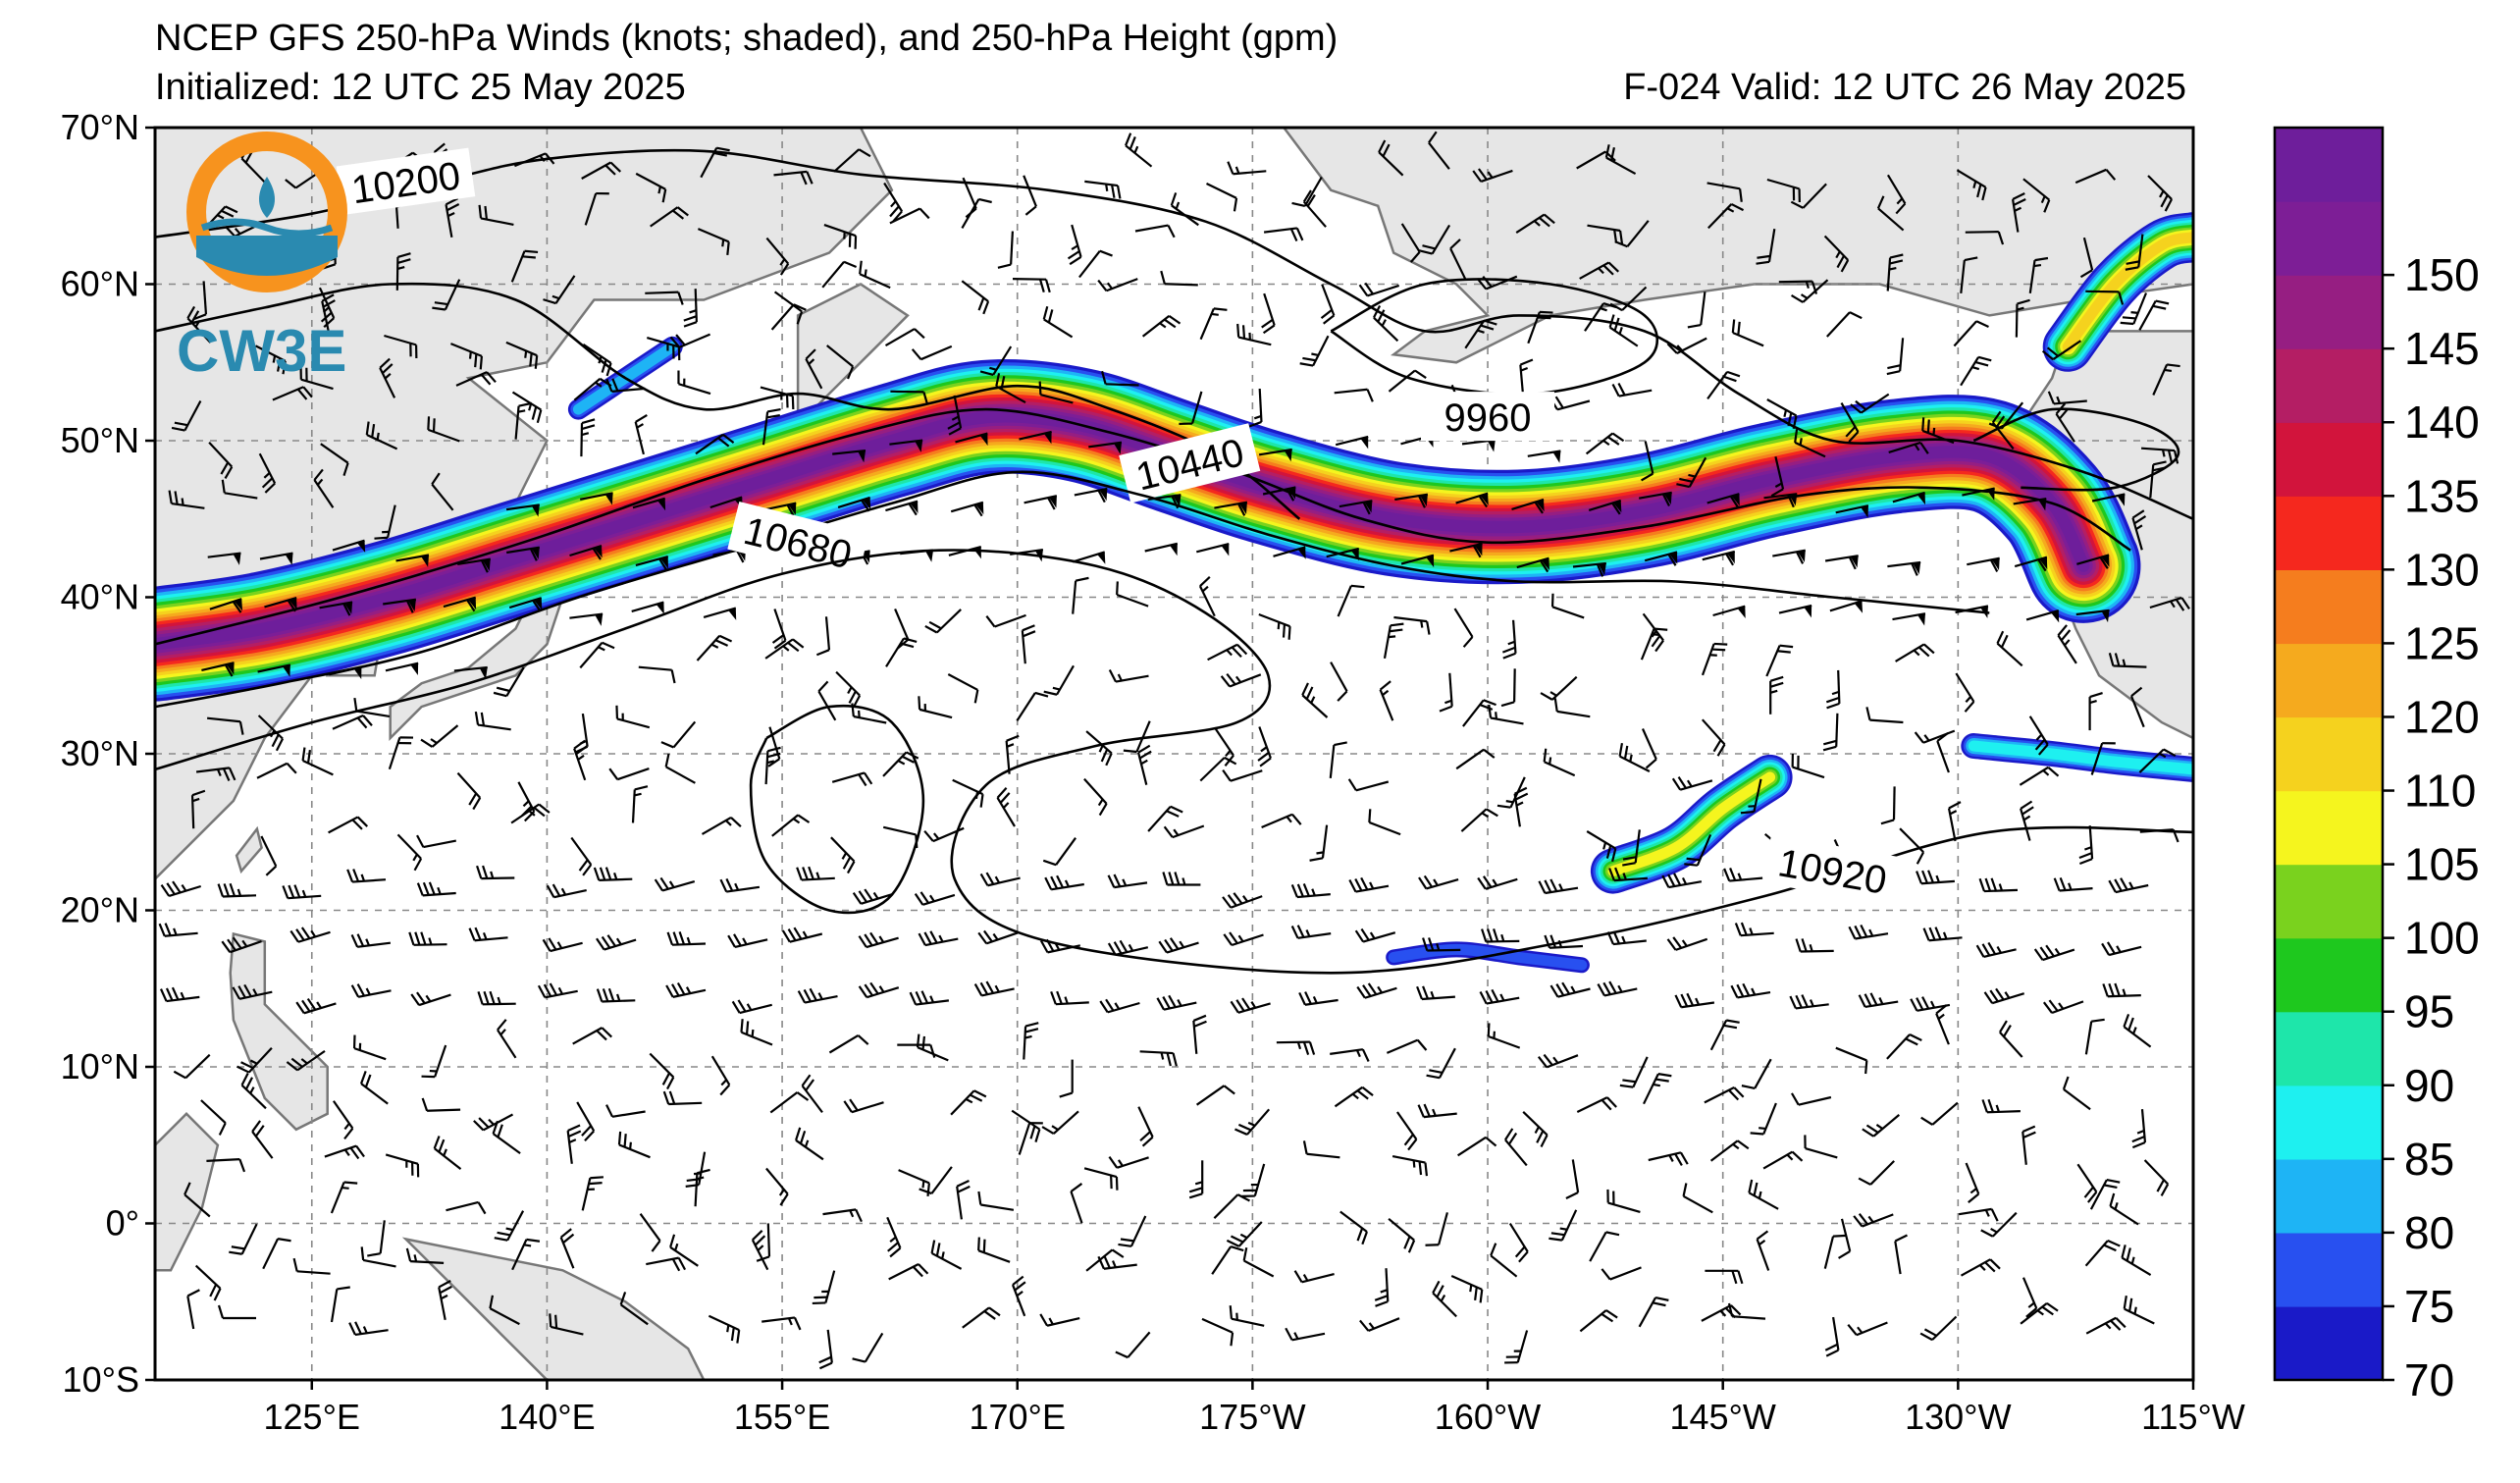 The image size is (2520, 1483). I want to click on land-philippines, so click(279, 1031).